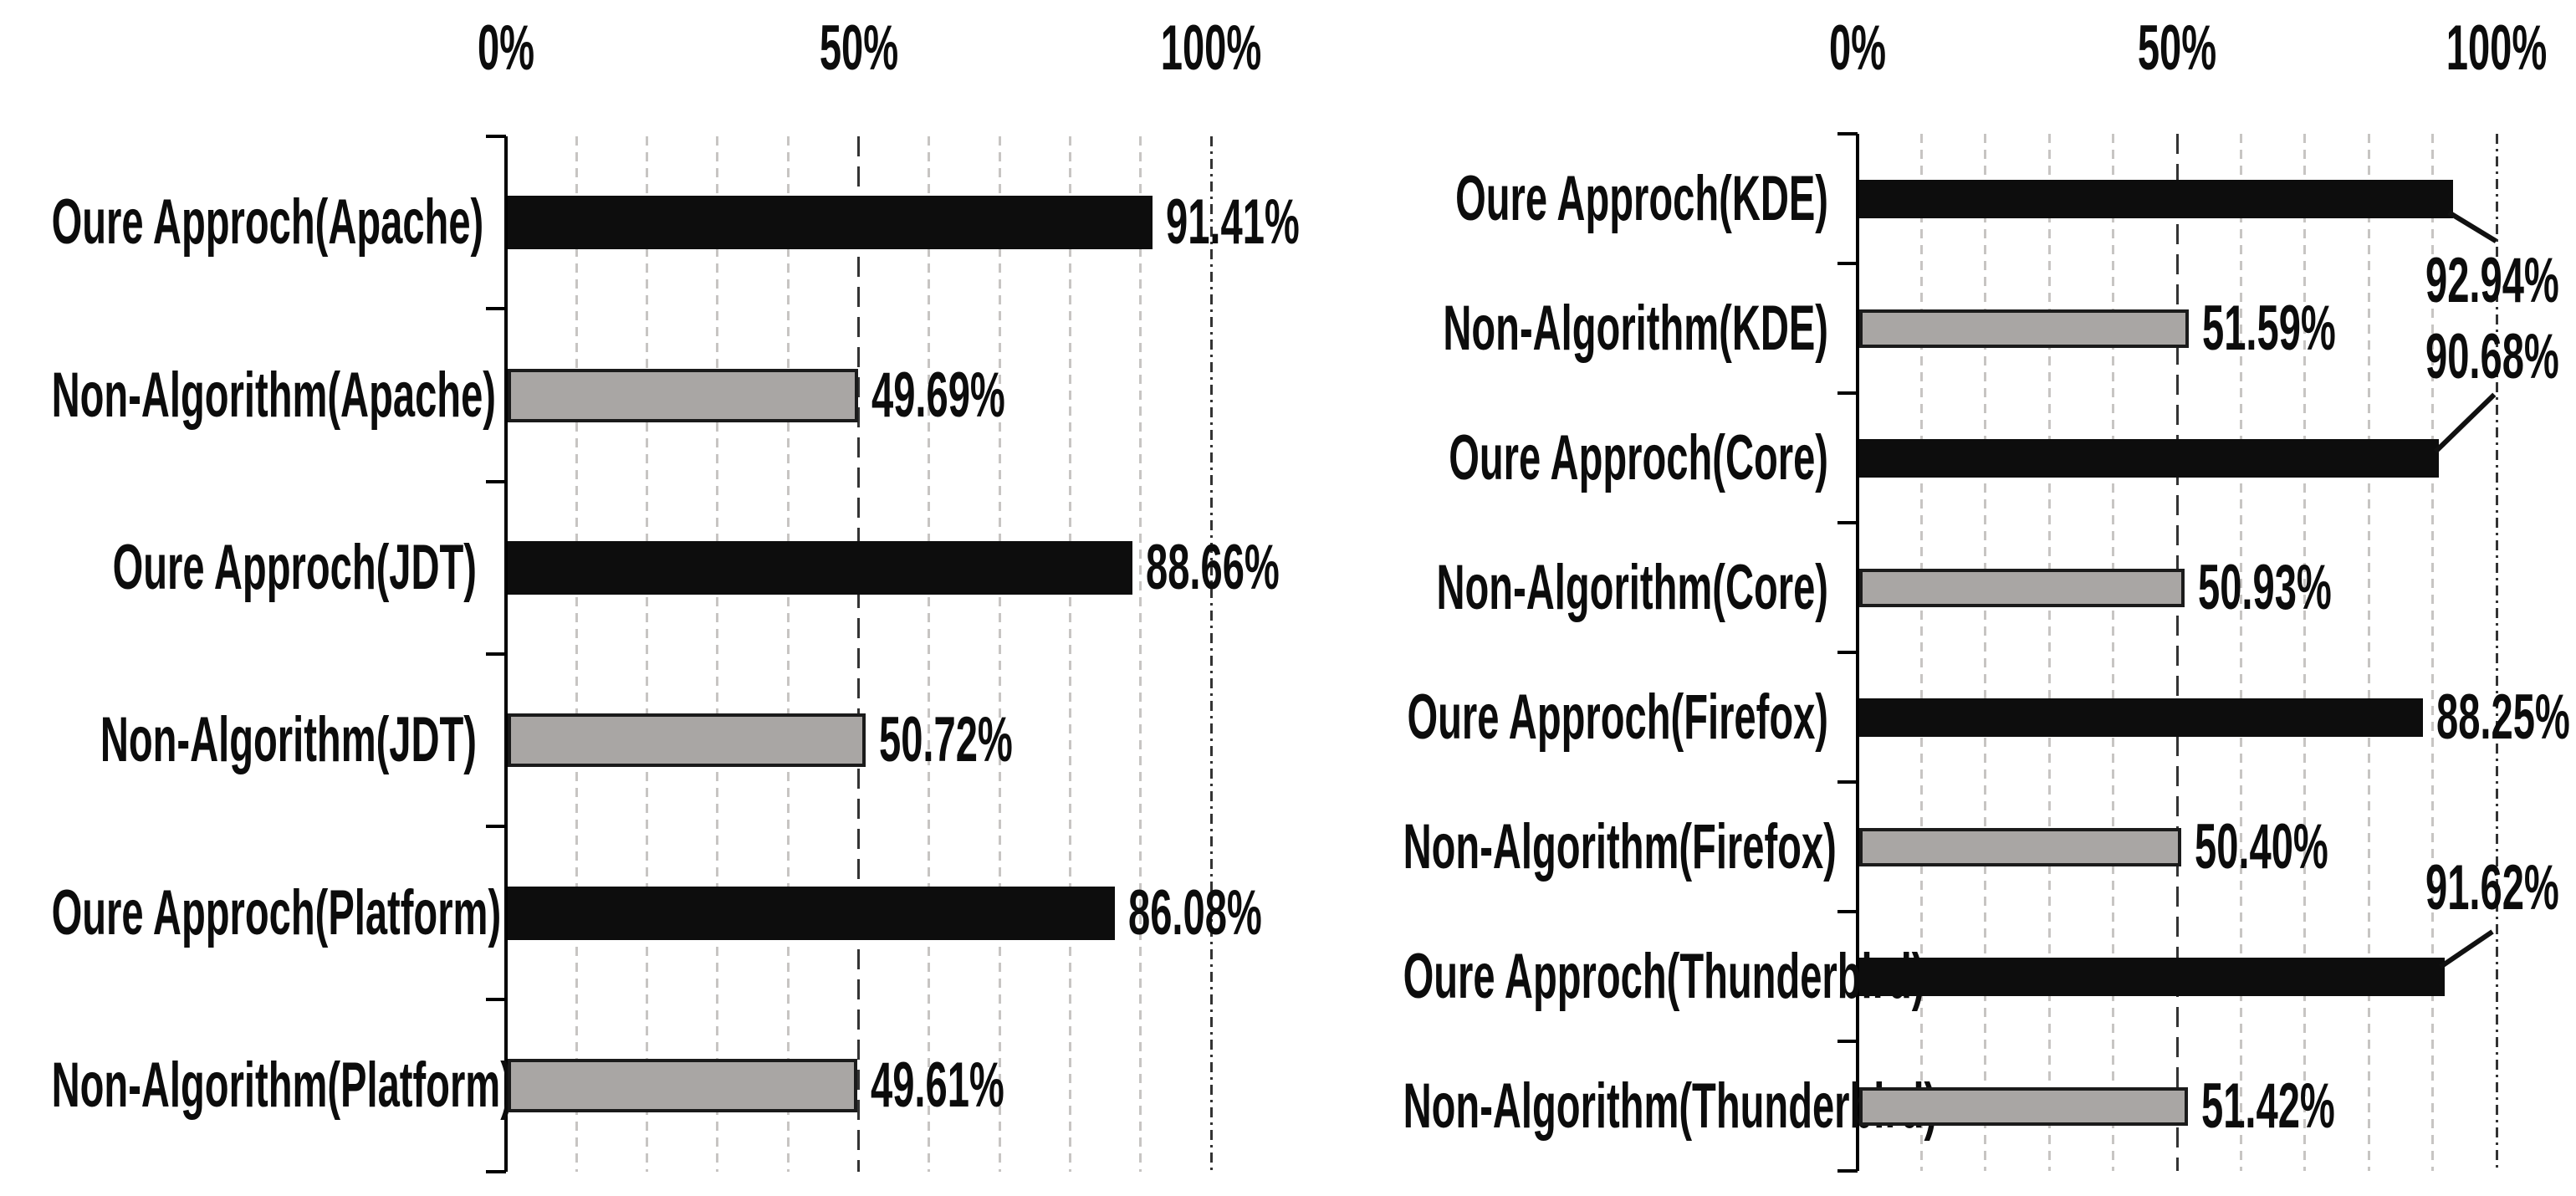 The height and width of the screenshot is (1196, 2576). I want to click on value-label: 86.08%, so click(1194, 912).